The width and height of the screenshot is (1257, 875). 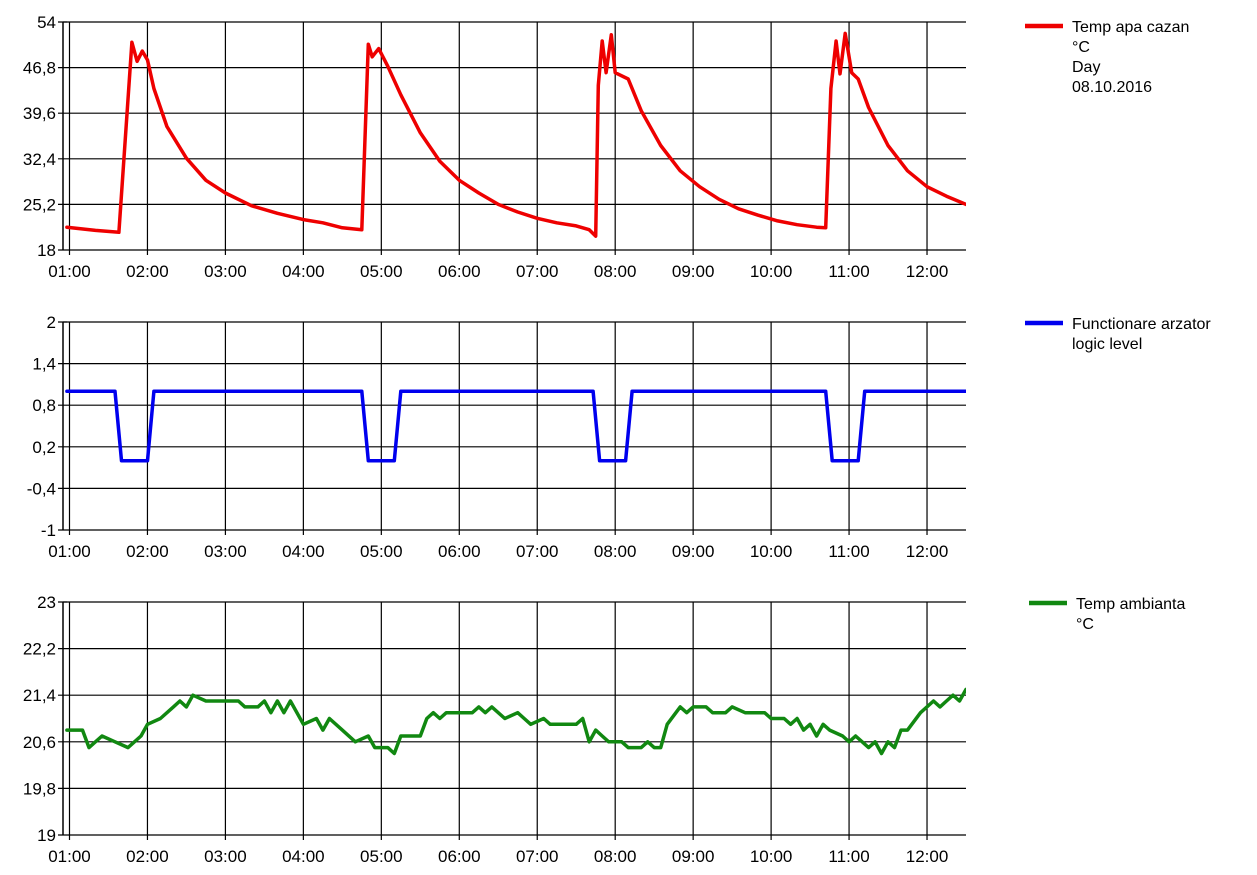 I want to click on y-tick-label: 19,8, so click(x=39, y=788).